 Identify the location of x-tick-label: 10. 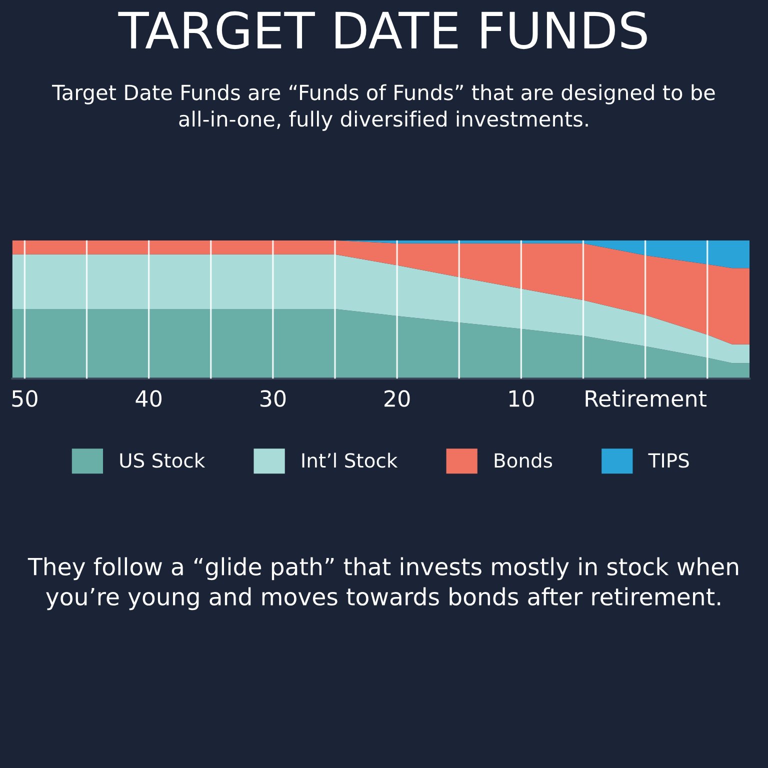
(521, 398).